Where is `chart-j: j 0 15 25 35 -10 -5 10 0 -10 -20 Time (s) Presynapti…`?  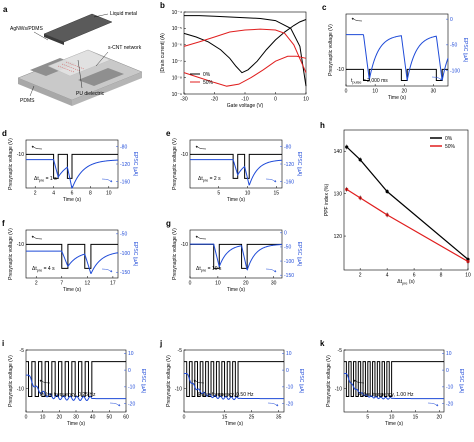 chart-j: j 0 15 25 35 -10 -5 10 0 -10 -20 Time (s) Presynapti… is located at coordinates (231, 383).